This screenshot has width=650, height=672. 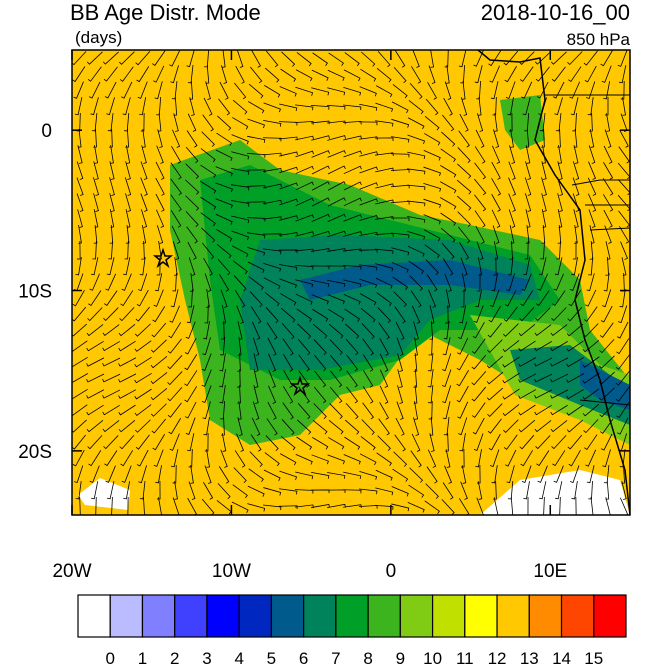 I want to click on colorbar-label: 15, so click(x=593, y=658).